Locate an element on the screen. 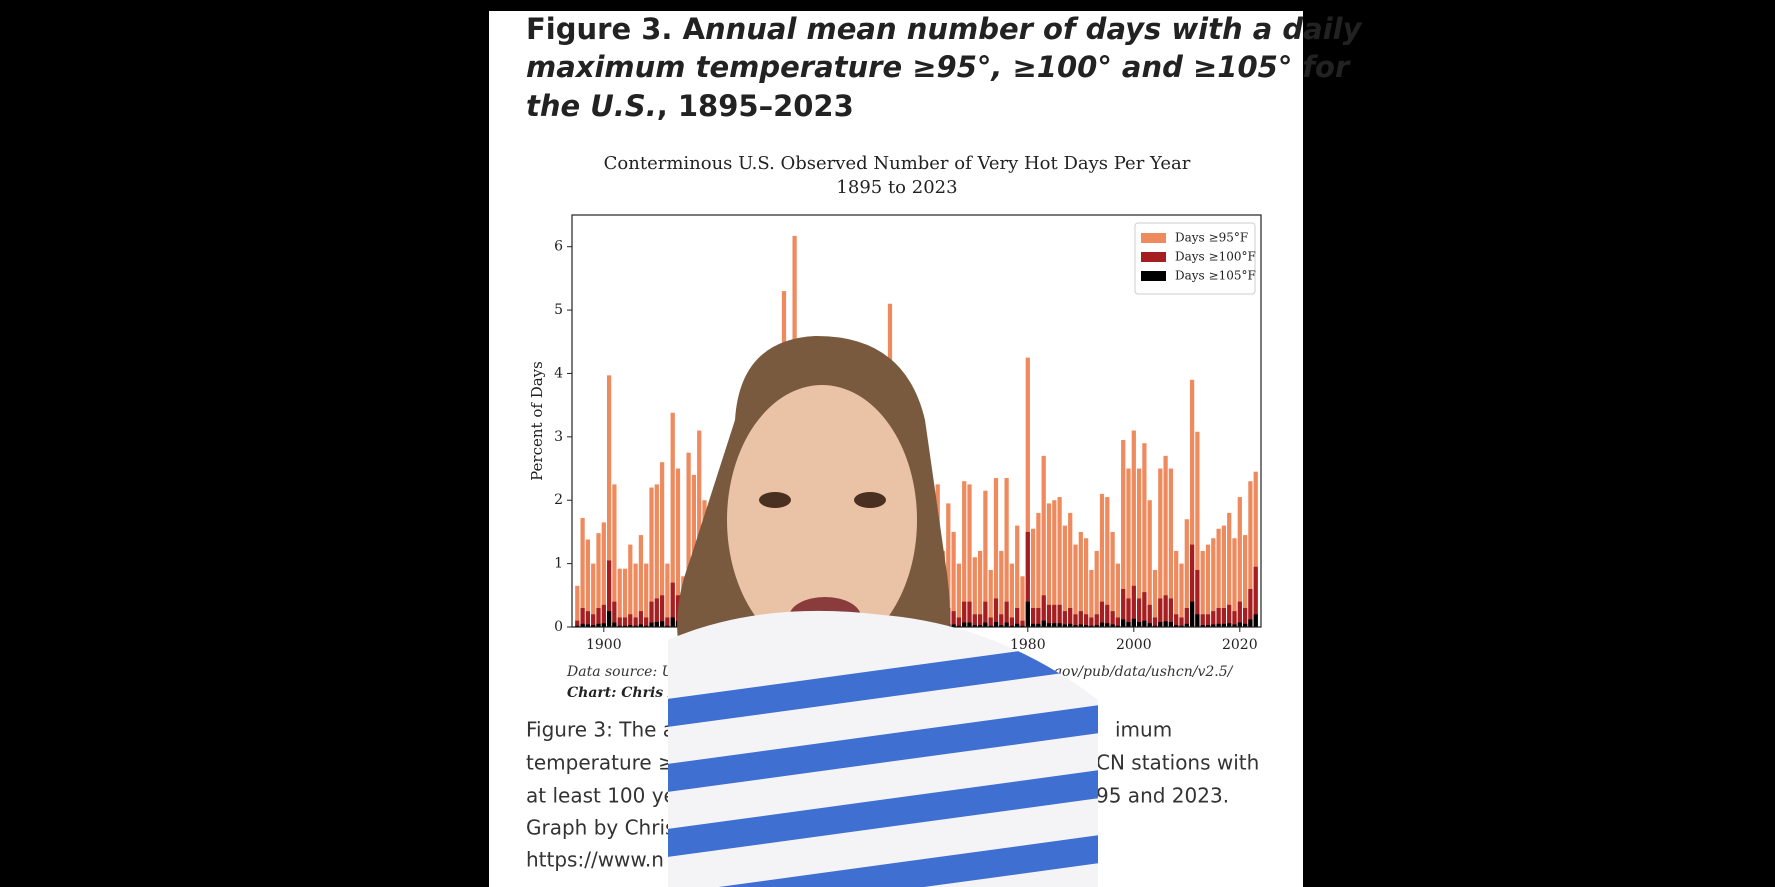 Image resolution: width=1775 pixels, height=887 pixels. caption-line: Graph by Chris is located at coordinates (600, 828).